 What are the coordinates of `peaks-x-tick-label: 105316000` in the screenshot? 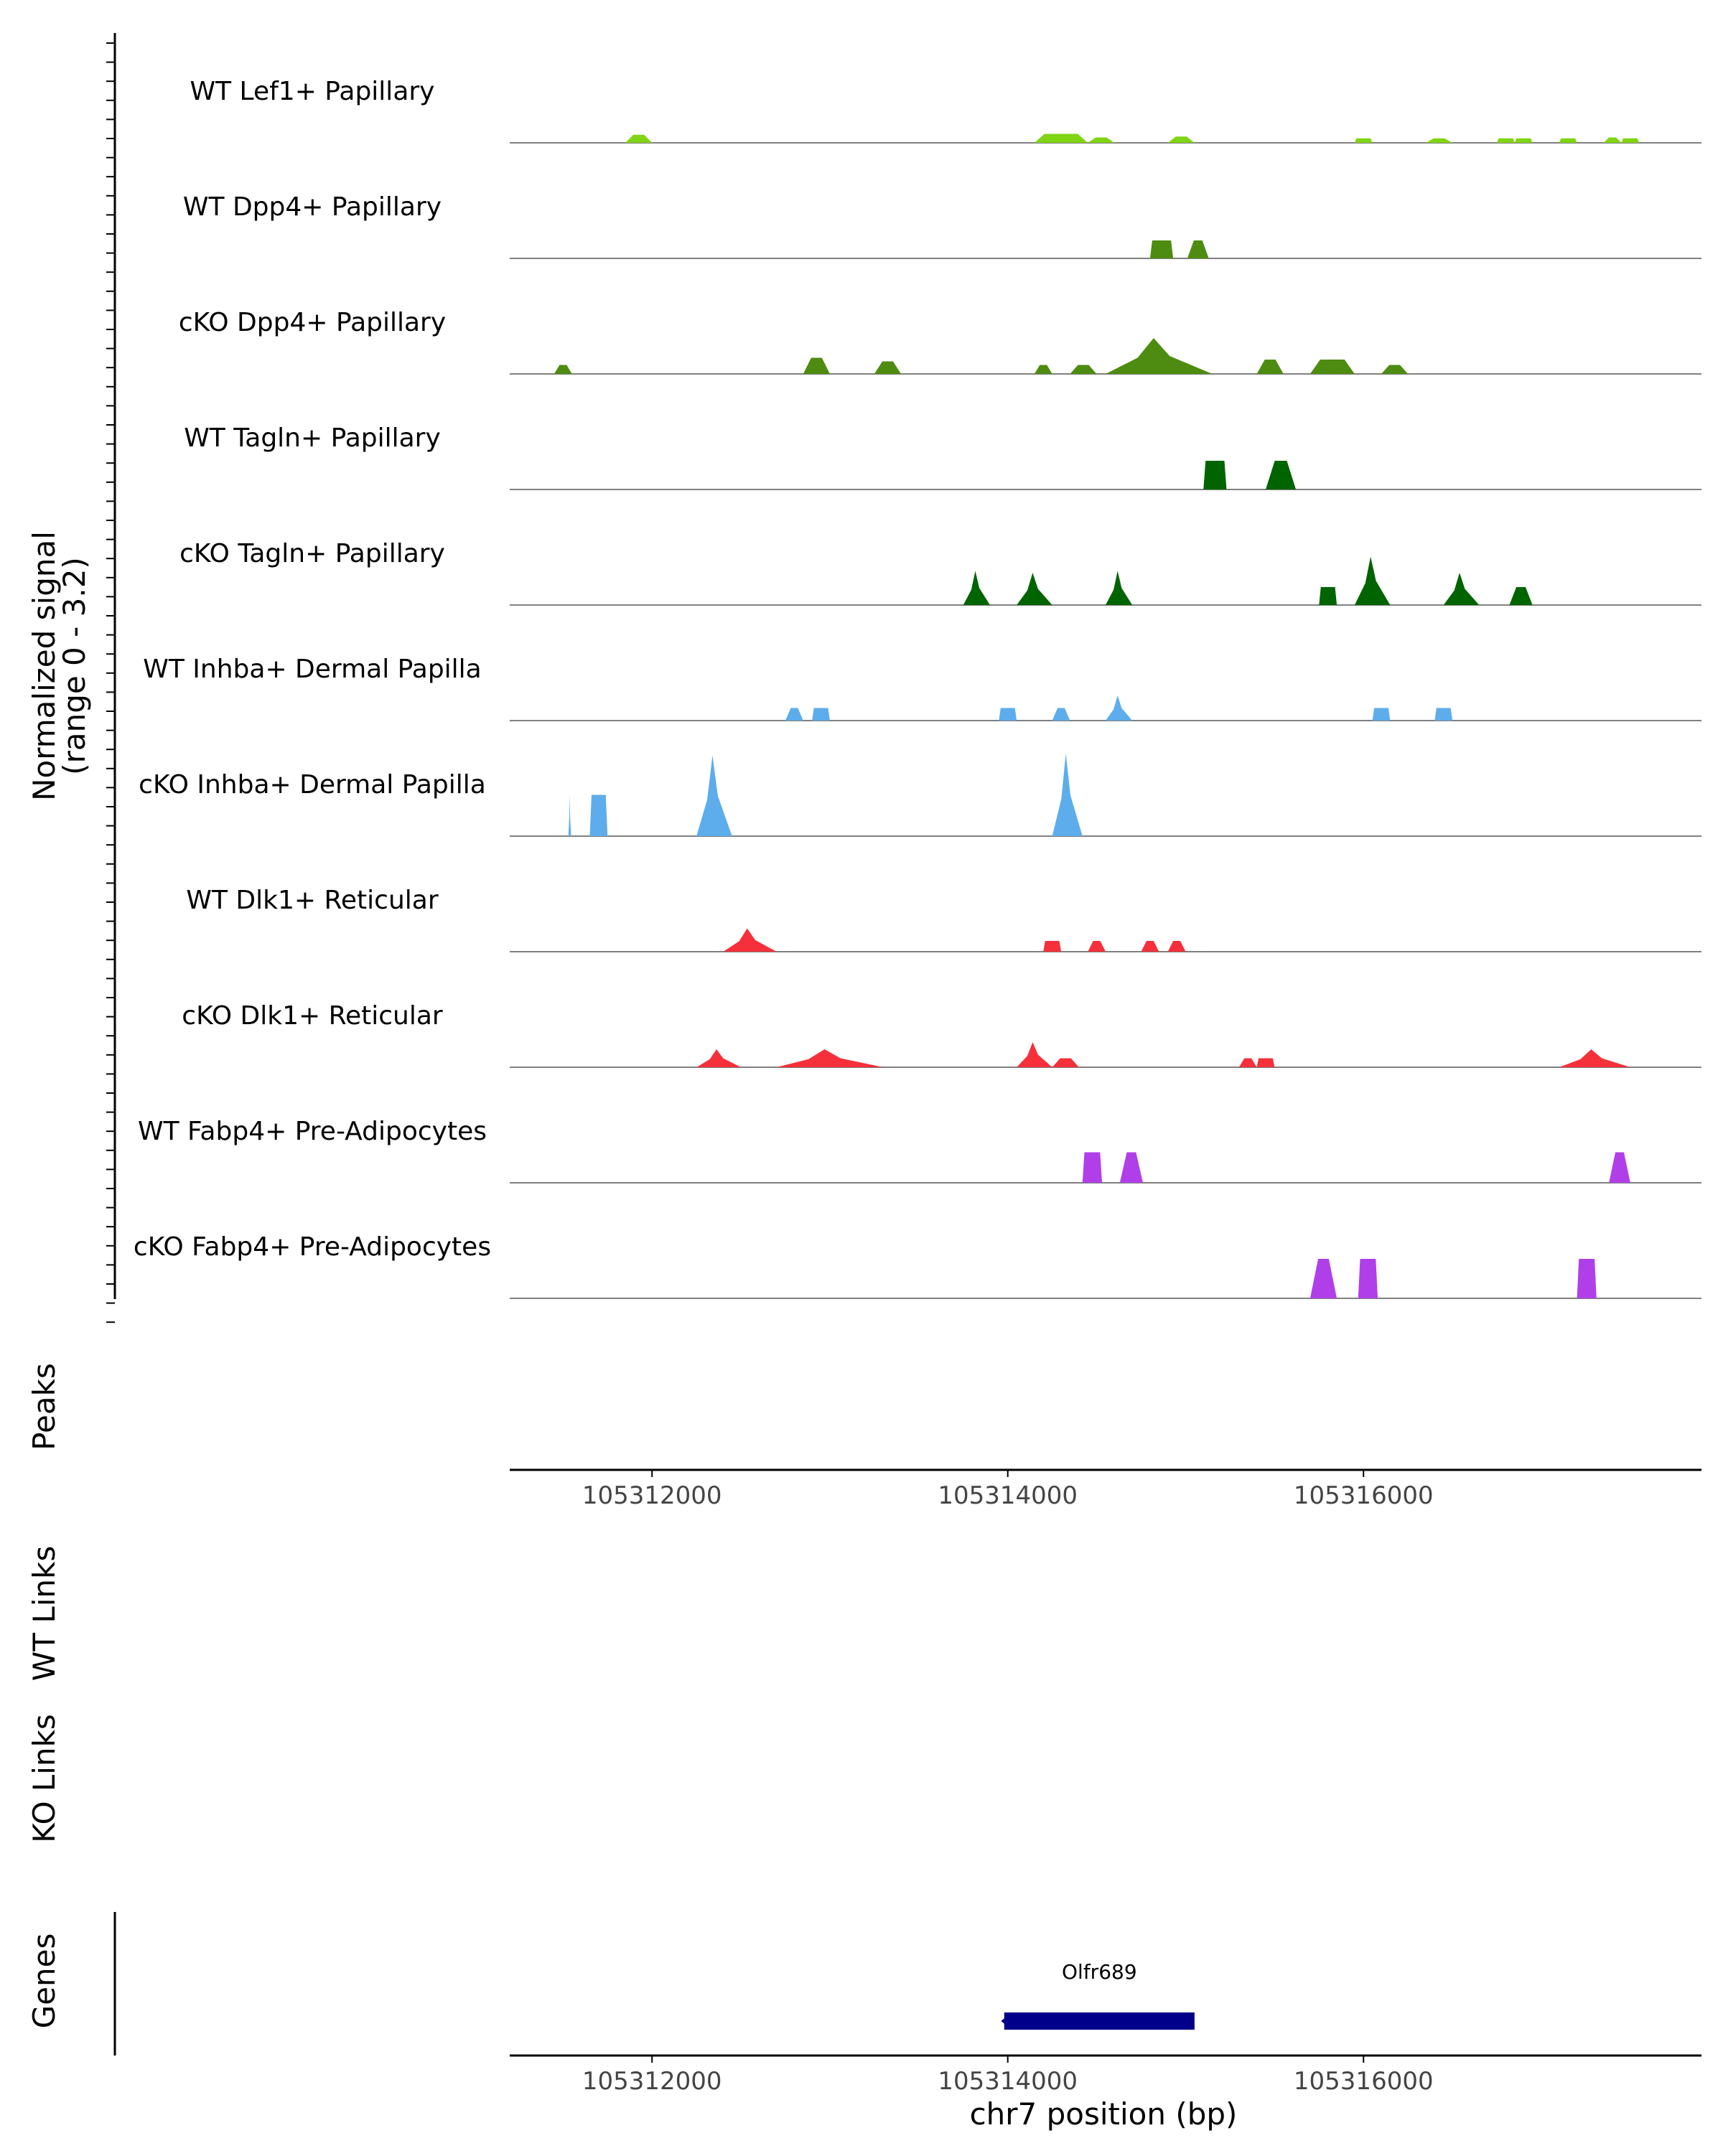 It's located at (1364, 1495).